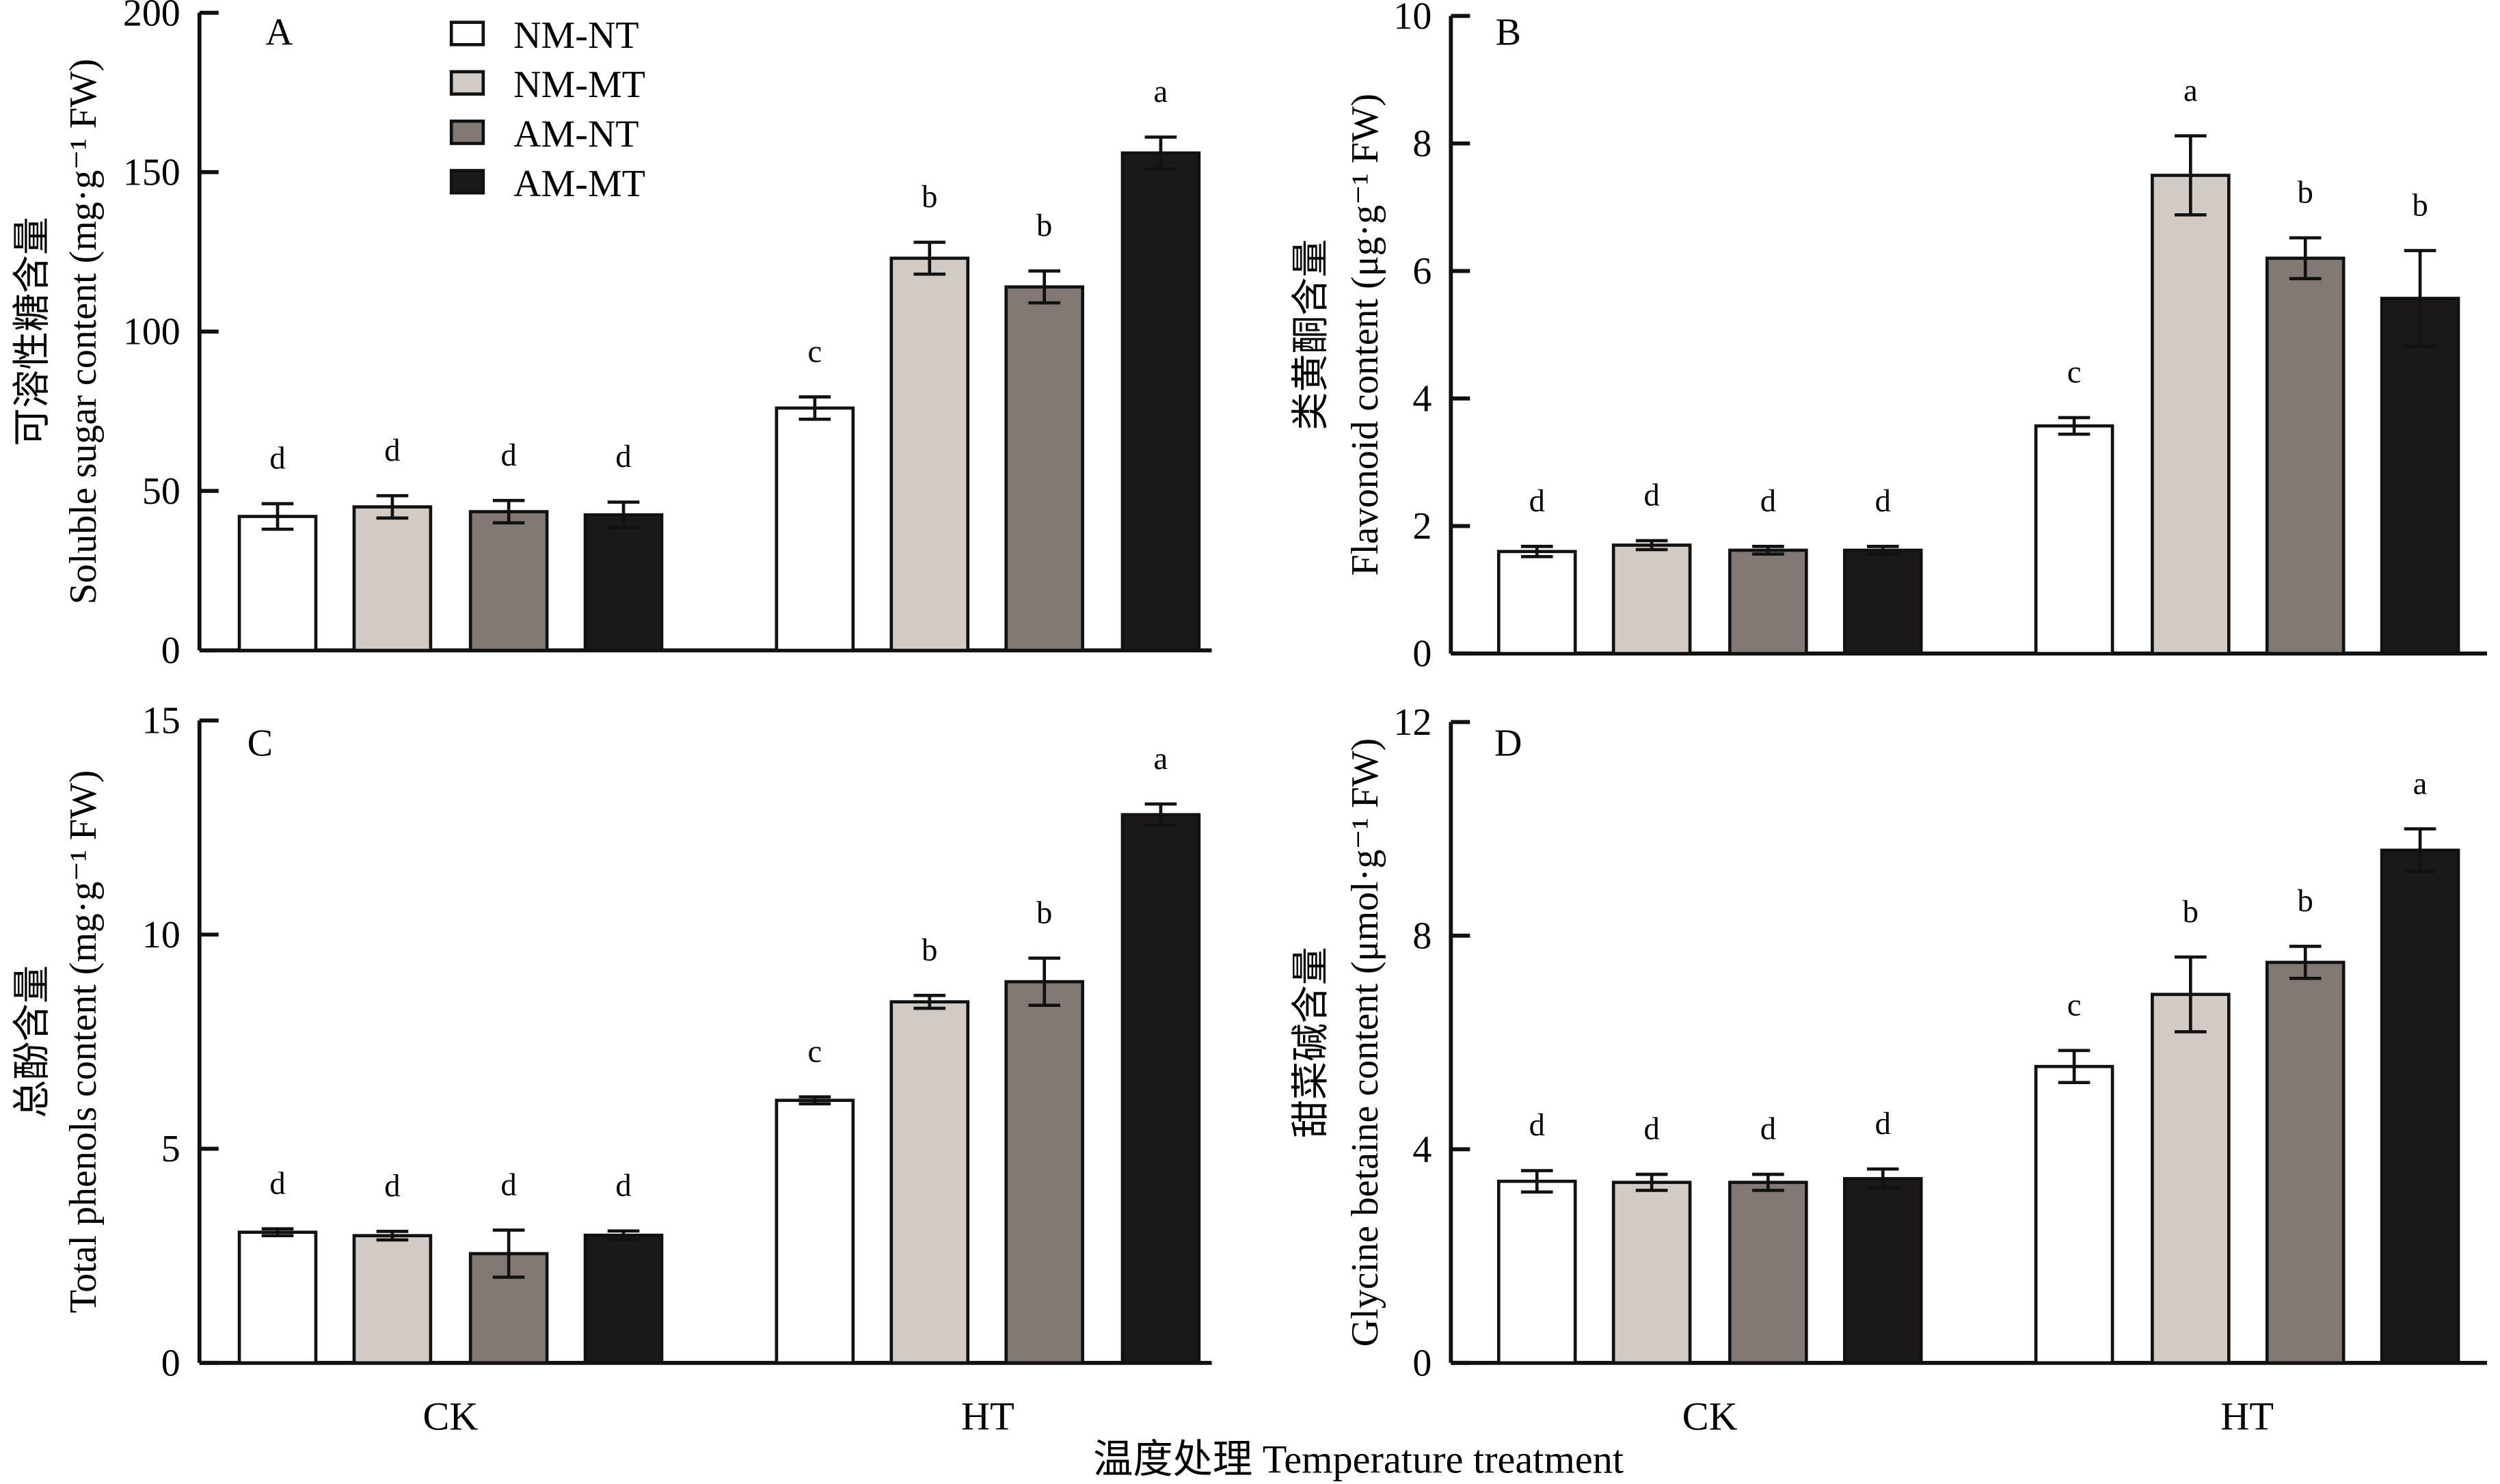 This screenshot has width=2500, height=1484. I want to click on y-tick-label: 12, so click(1412, 722).